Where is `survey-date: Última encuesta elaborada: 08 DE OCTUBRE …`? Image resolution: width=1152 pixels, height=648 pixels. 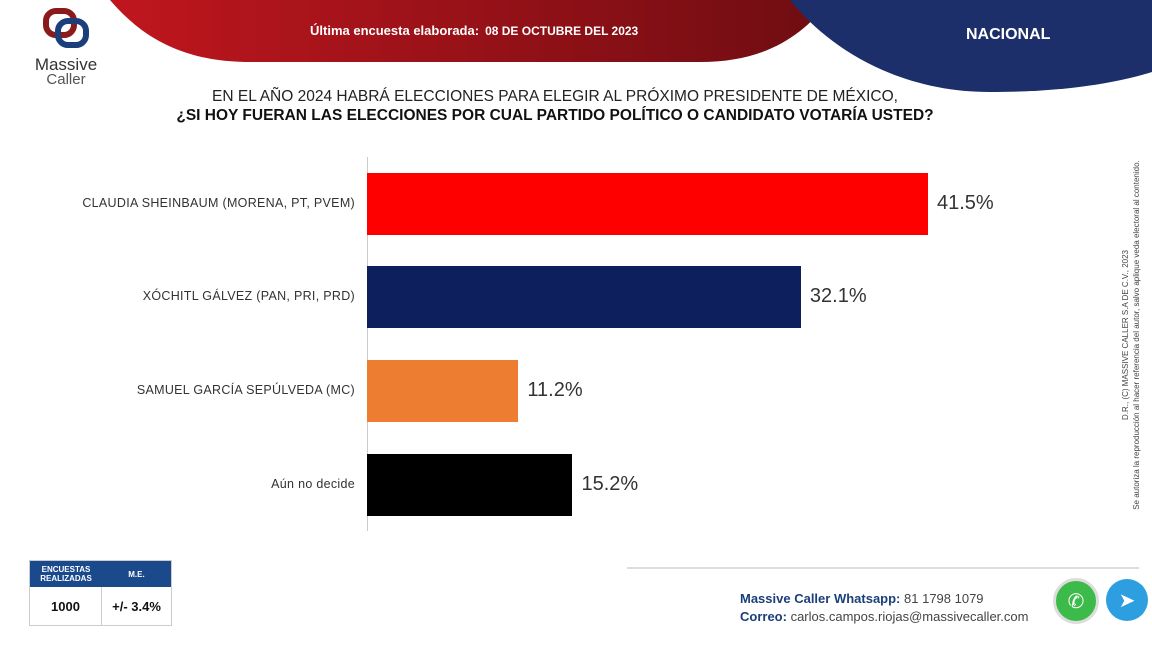
survey-date: Última encuesta elaborada: 08 DE OCTUBRE … is located at coordinates (474, 30).